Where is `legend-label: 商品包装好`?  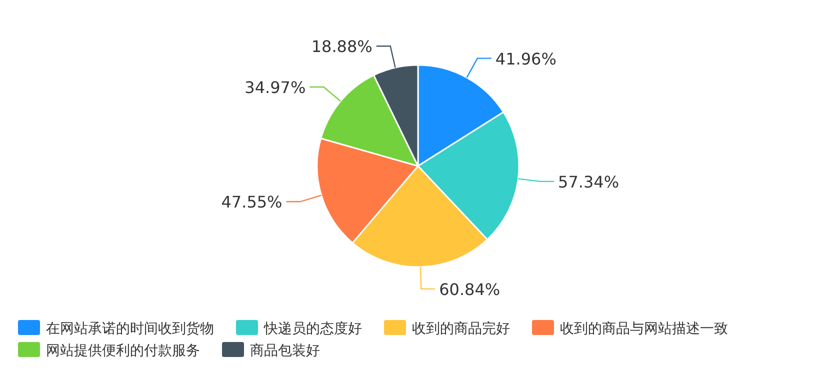
legend-label: 商品包装好 is located at coordinates (285, 351).